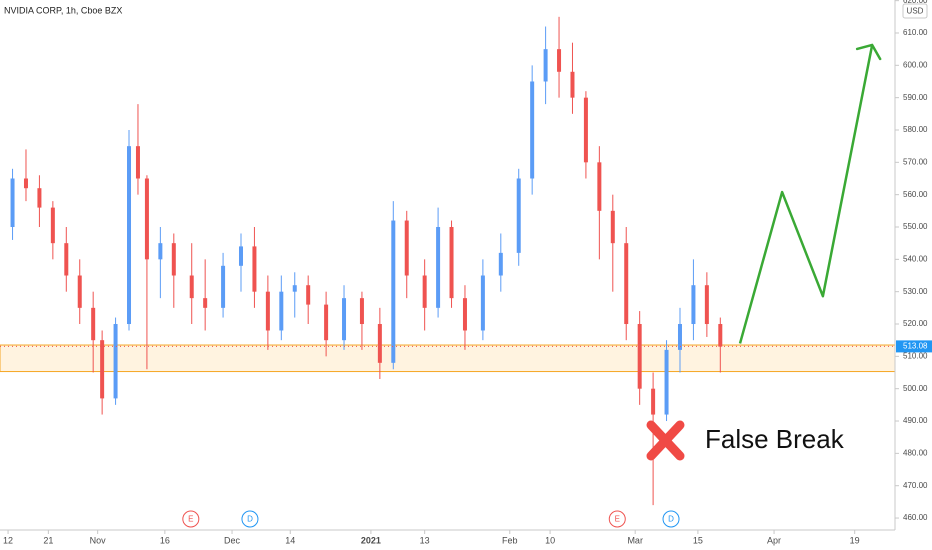 This screenshot has width=932, height=550. I want to click on currency-label: USD, so click(915, 11).